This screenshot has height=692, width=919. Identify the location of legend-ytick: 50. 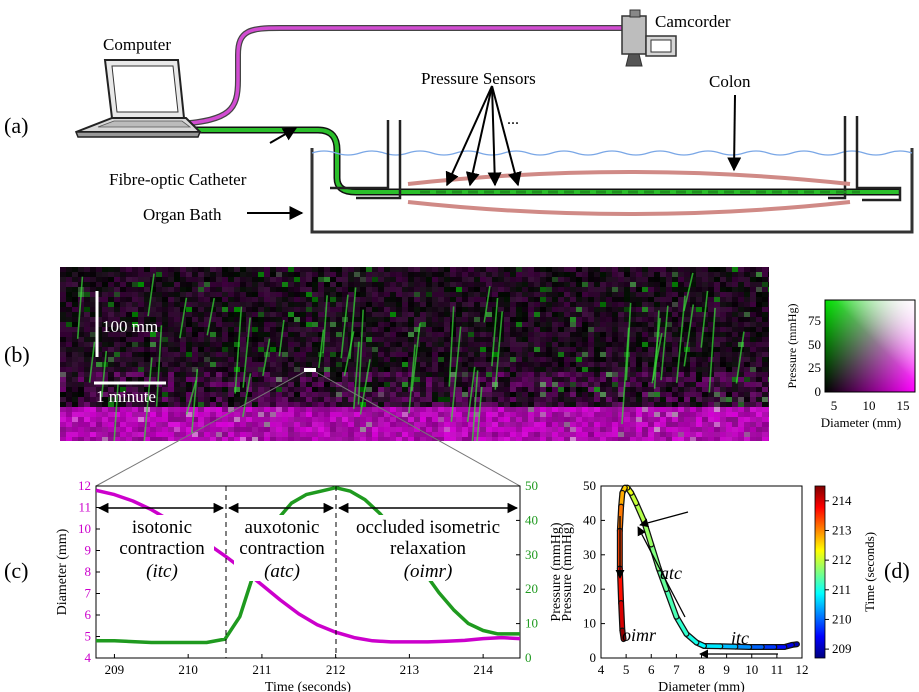
(814, 344).